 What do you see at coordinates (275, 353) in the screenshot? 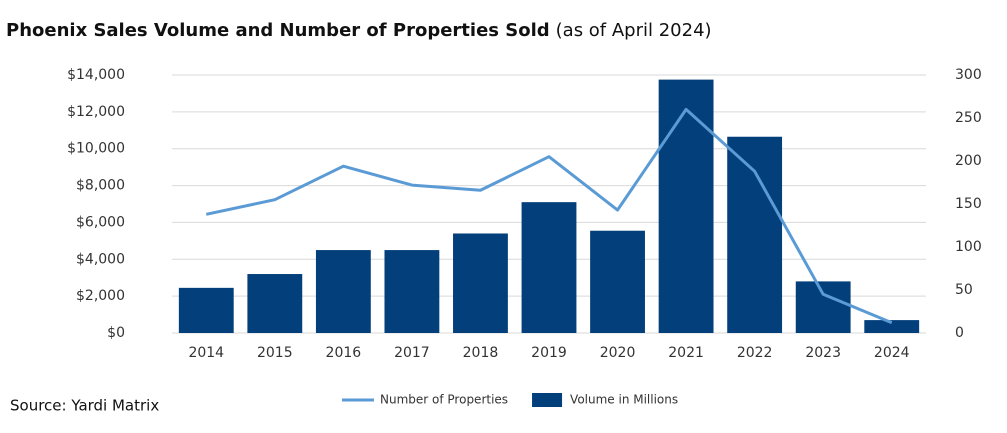
I see `x-tick-label: 2015` at bounding box center [275, 353].